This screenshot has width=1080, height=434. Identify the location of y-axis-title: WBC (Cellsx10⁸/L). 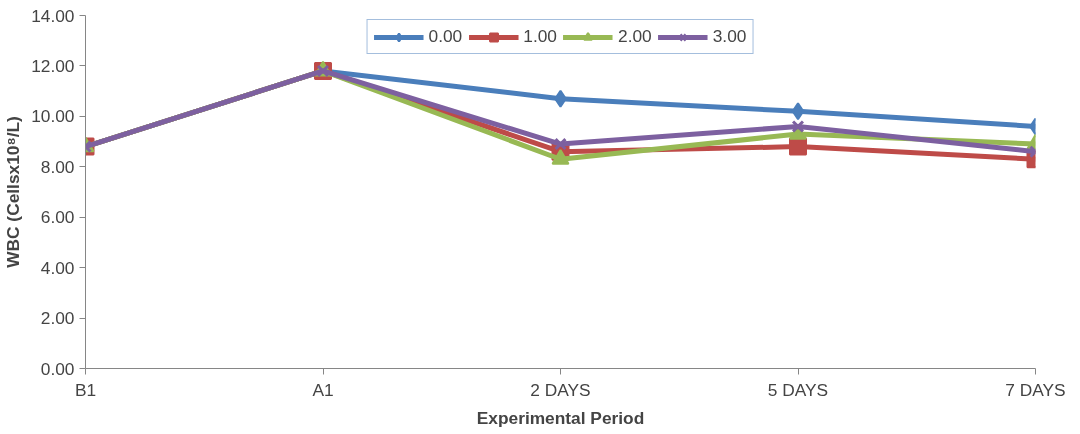
(13, 192).